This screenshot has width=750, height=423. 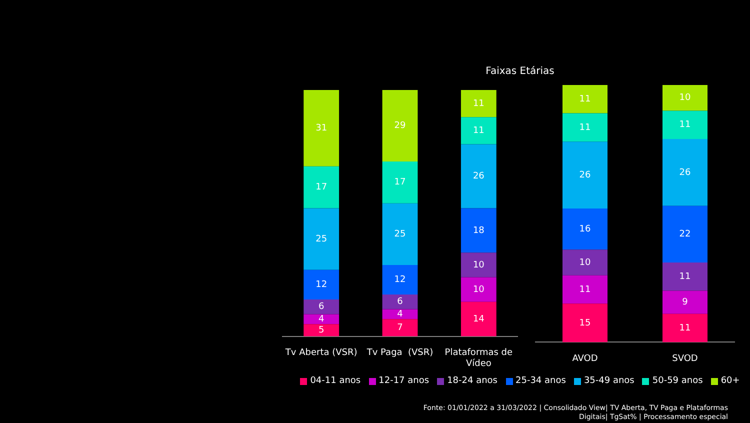 What do you see at coordinates (541, 381) in the screenshot?
I see `legend-label: 25-34 anos` at bounding box center [541, 381].